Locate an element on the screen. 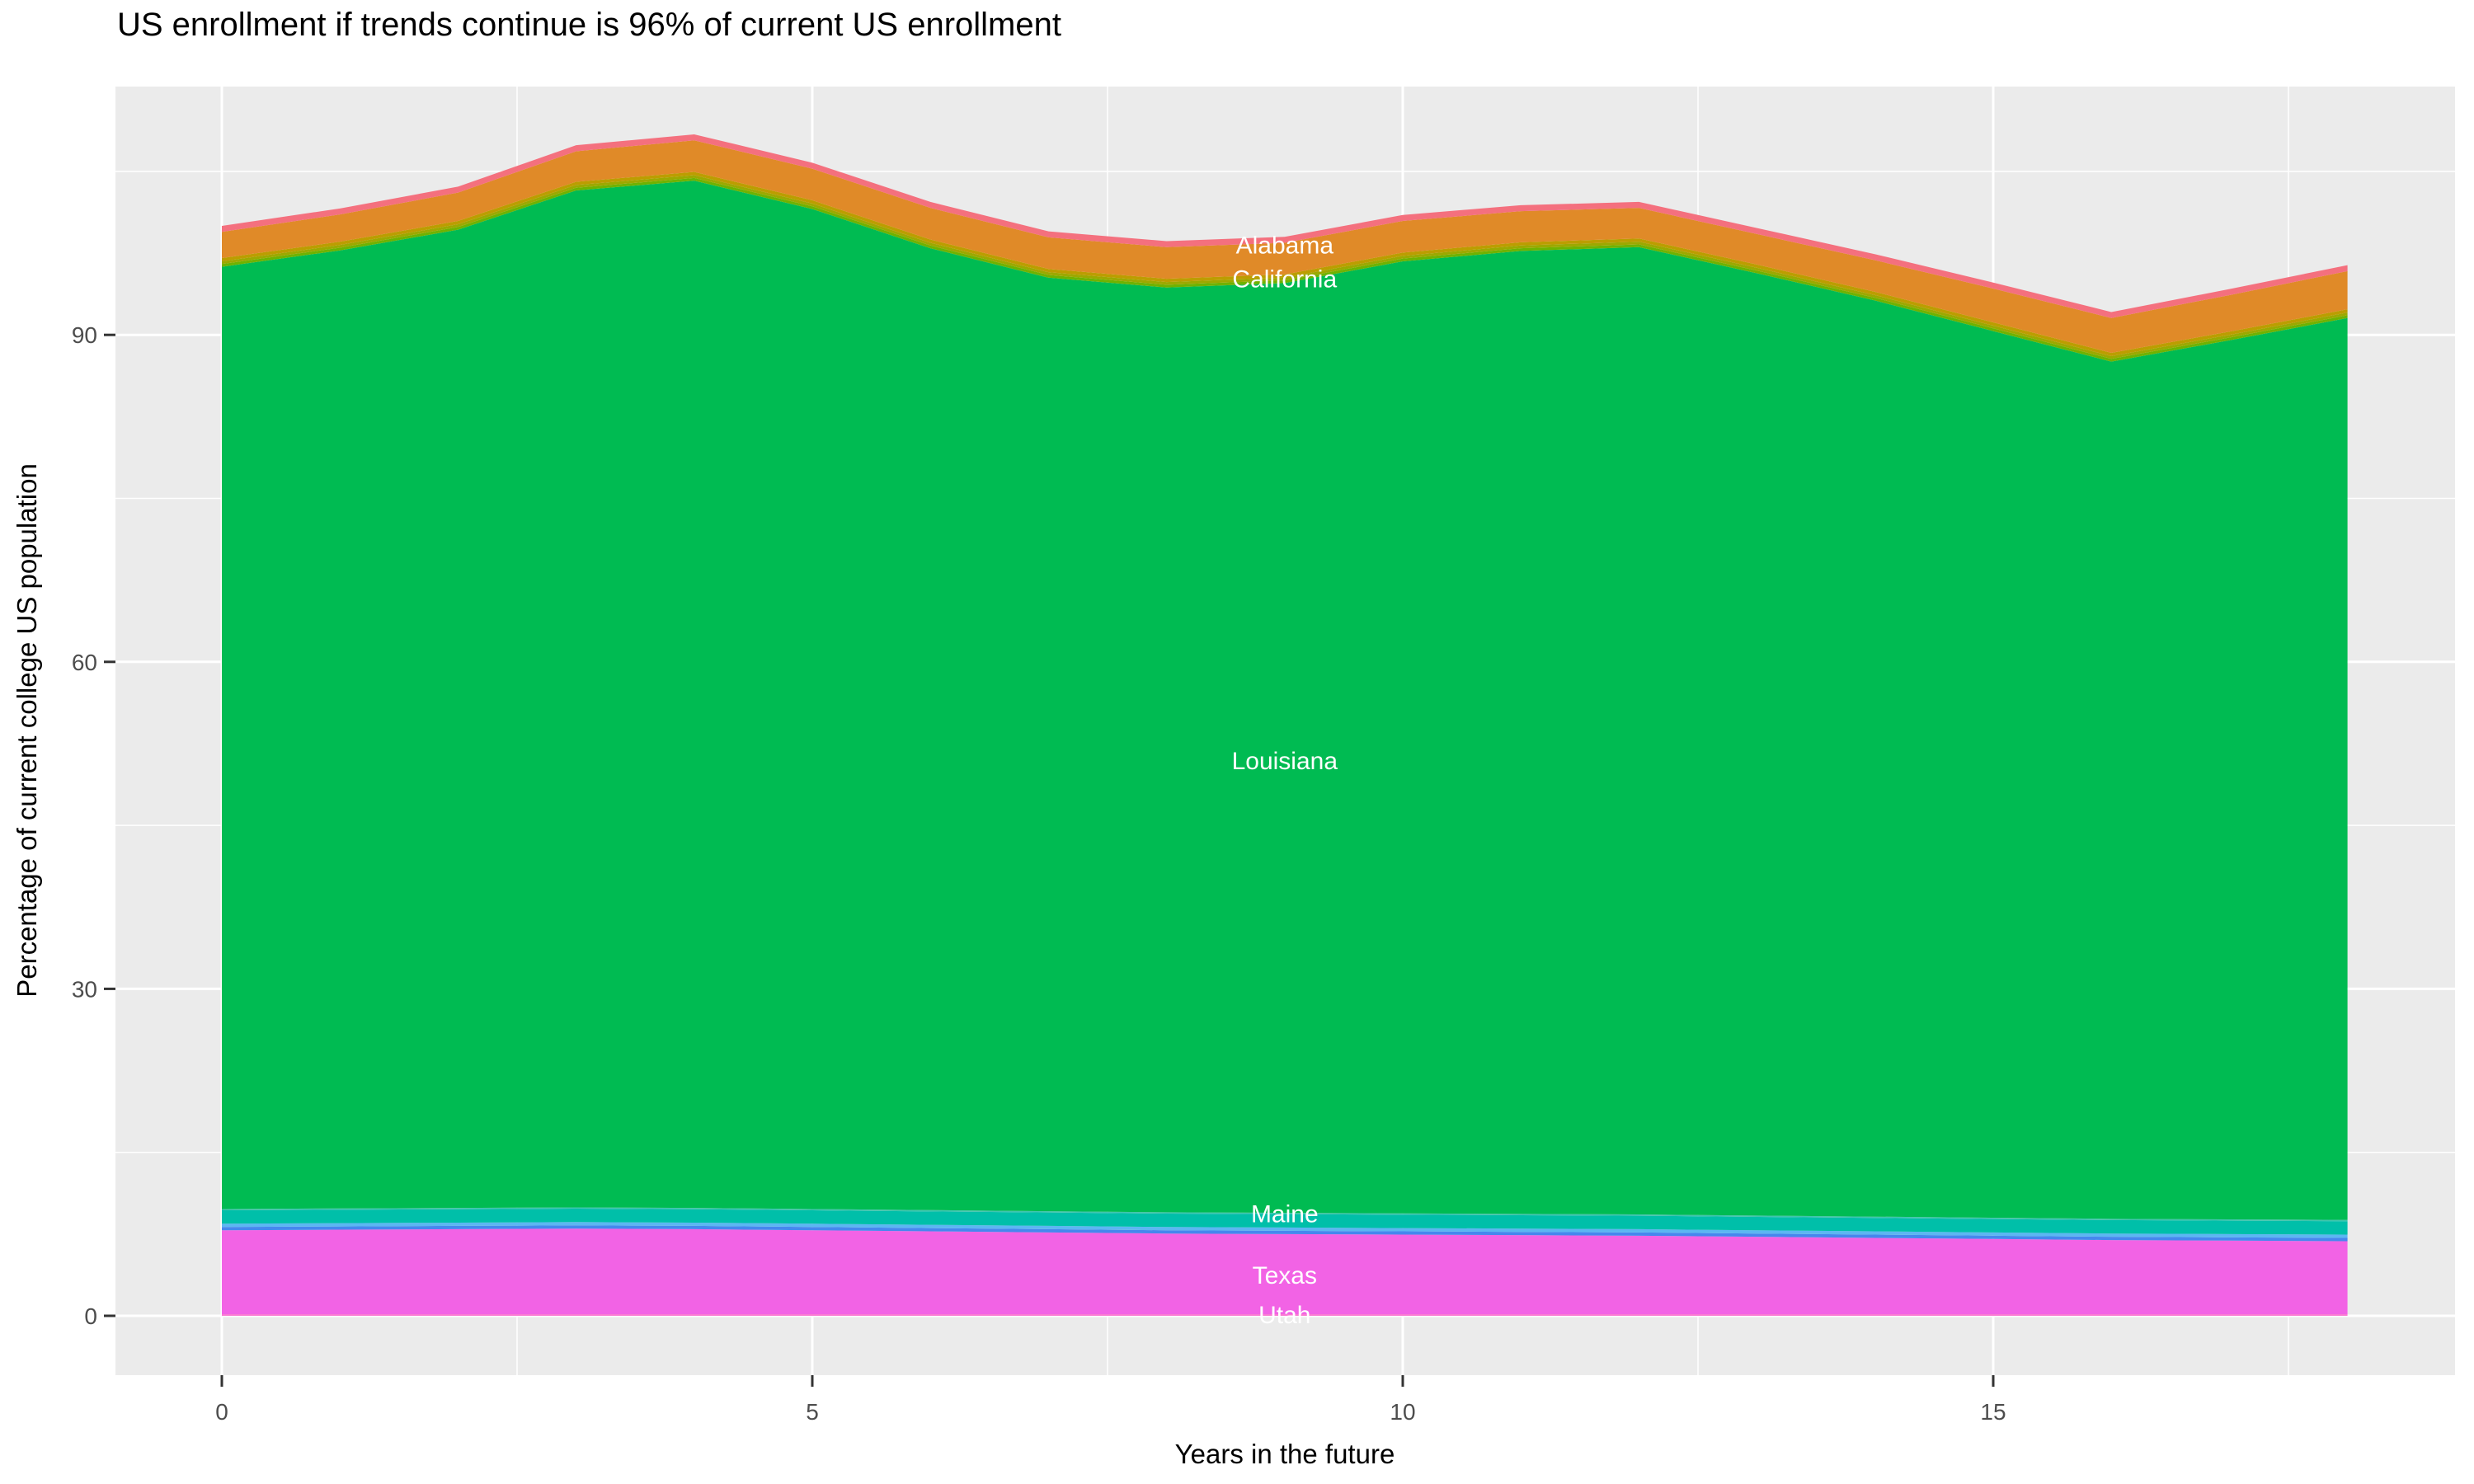 The width and height of the screenshot is (2474, 1484). area-texas is located at coordinates (1285, 1271).